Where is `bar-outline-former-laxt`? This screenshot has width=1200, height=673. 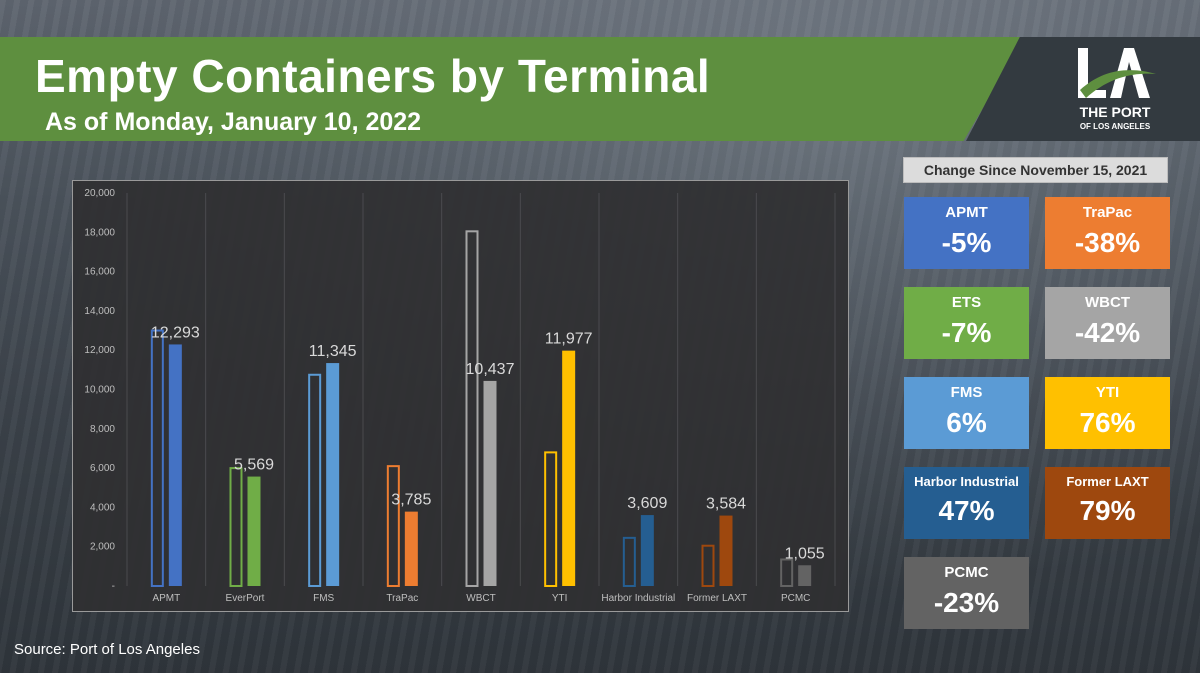
bar-outline-former-laxt is located at coordinates (708, 565).